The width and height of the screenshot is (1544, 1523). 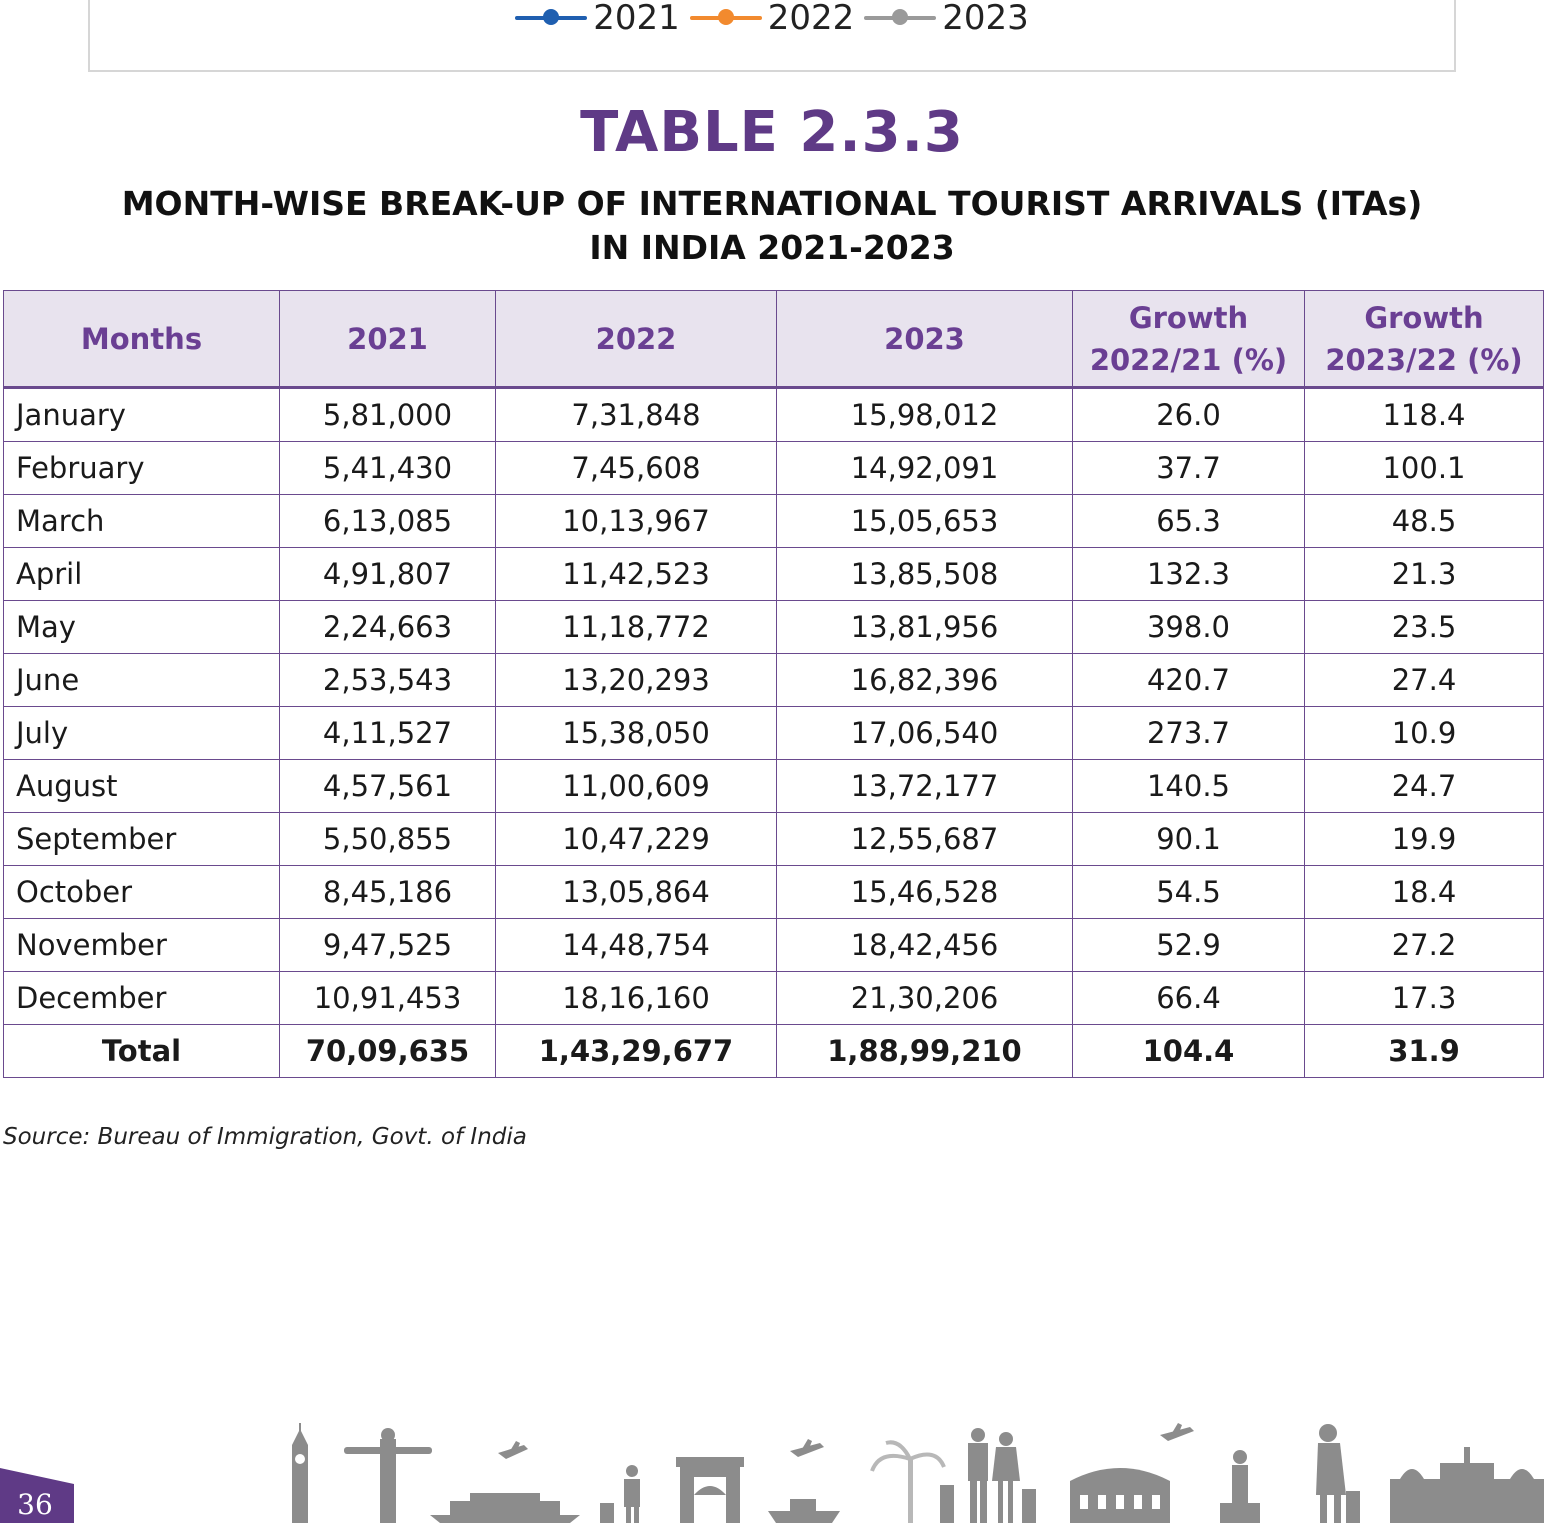 I want to click on header-growth-2022-21-line2: 2022/21 (%), so click(x=1188, y=359).